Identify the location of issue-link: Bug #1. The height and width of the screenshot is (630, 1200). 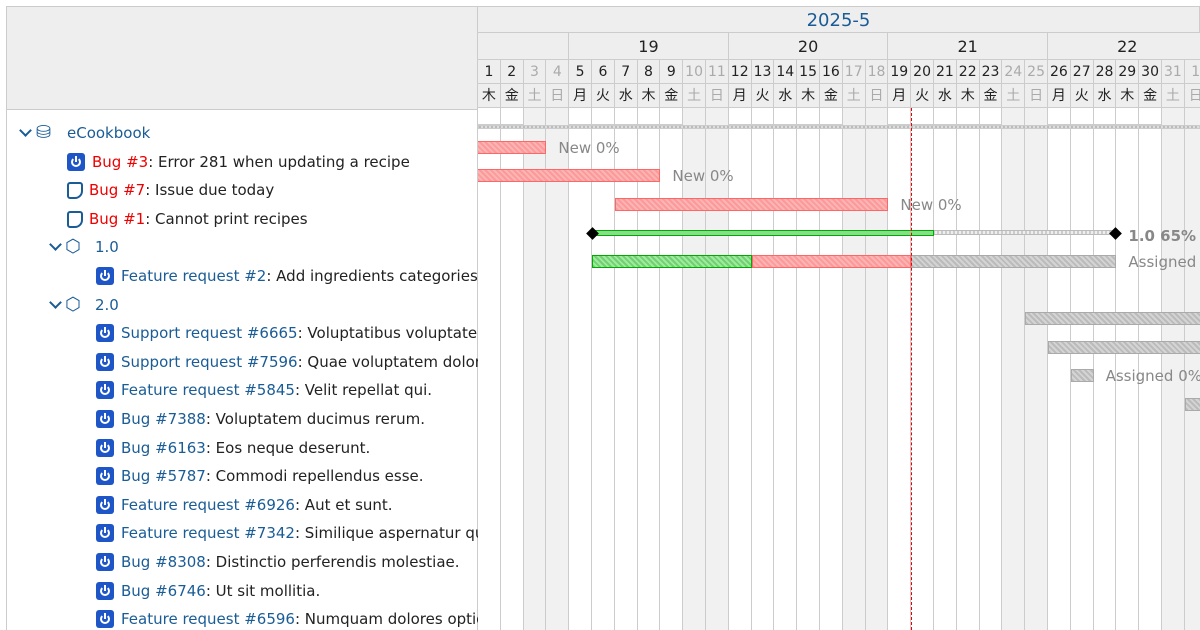
(117, 218).